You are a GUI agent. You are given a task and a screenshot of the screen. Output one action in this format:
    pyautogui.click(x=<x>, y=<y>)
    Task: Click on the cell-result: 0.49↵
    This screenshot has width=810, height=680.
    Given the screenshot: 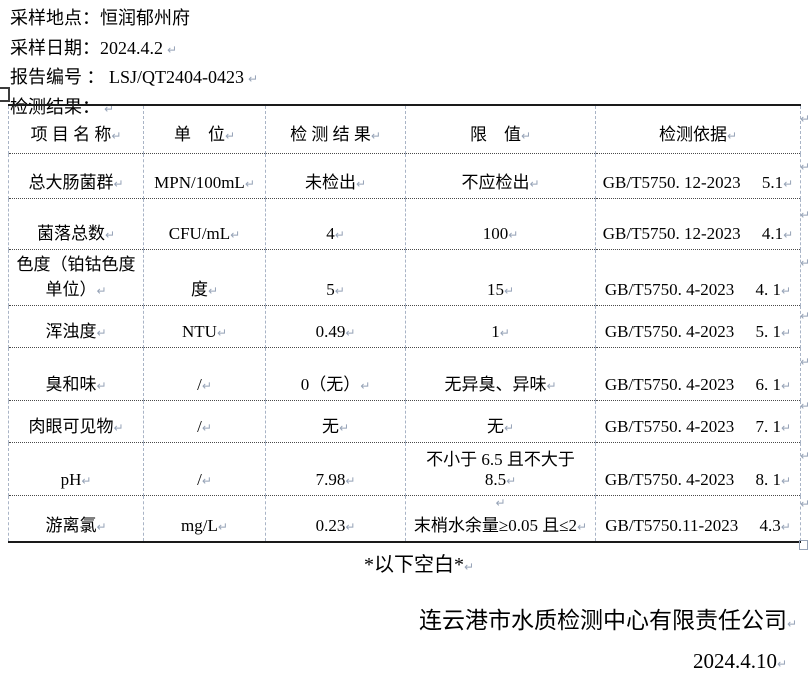 What is the action you would take?
    pyautogui.click(x=335, y=326)
    